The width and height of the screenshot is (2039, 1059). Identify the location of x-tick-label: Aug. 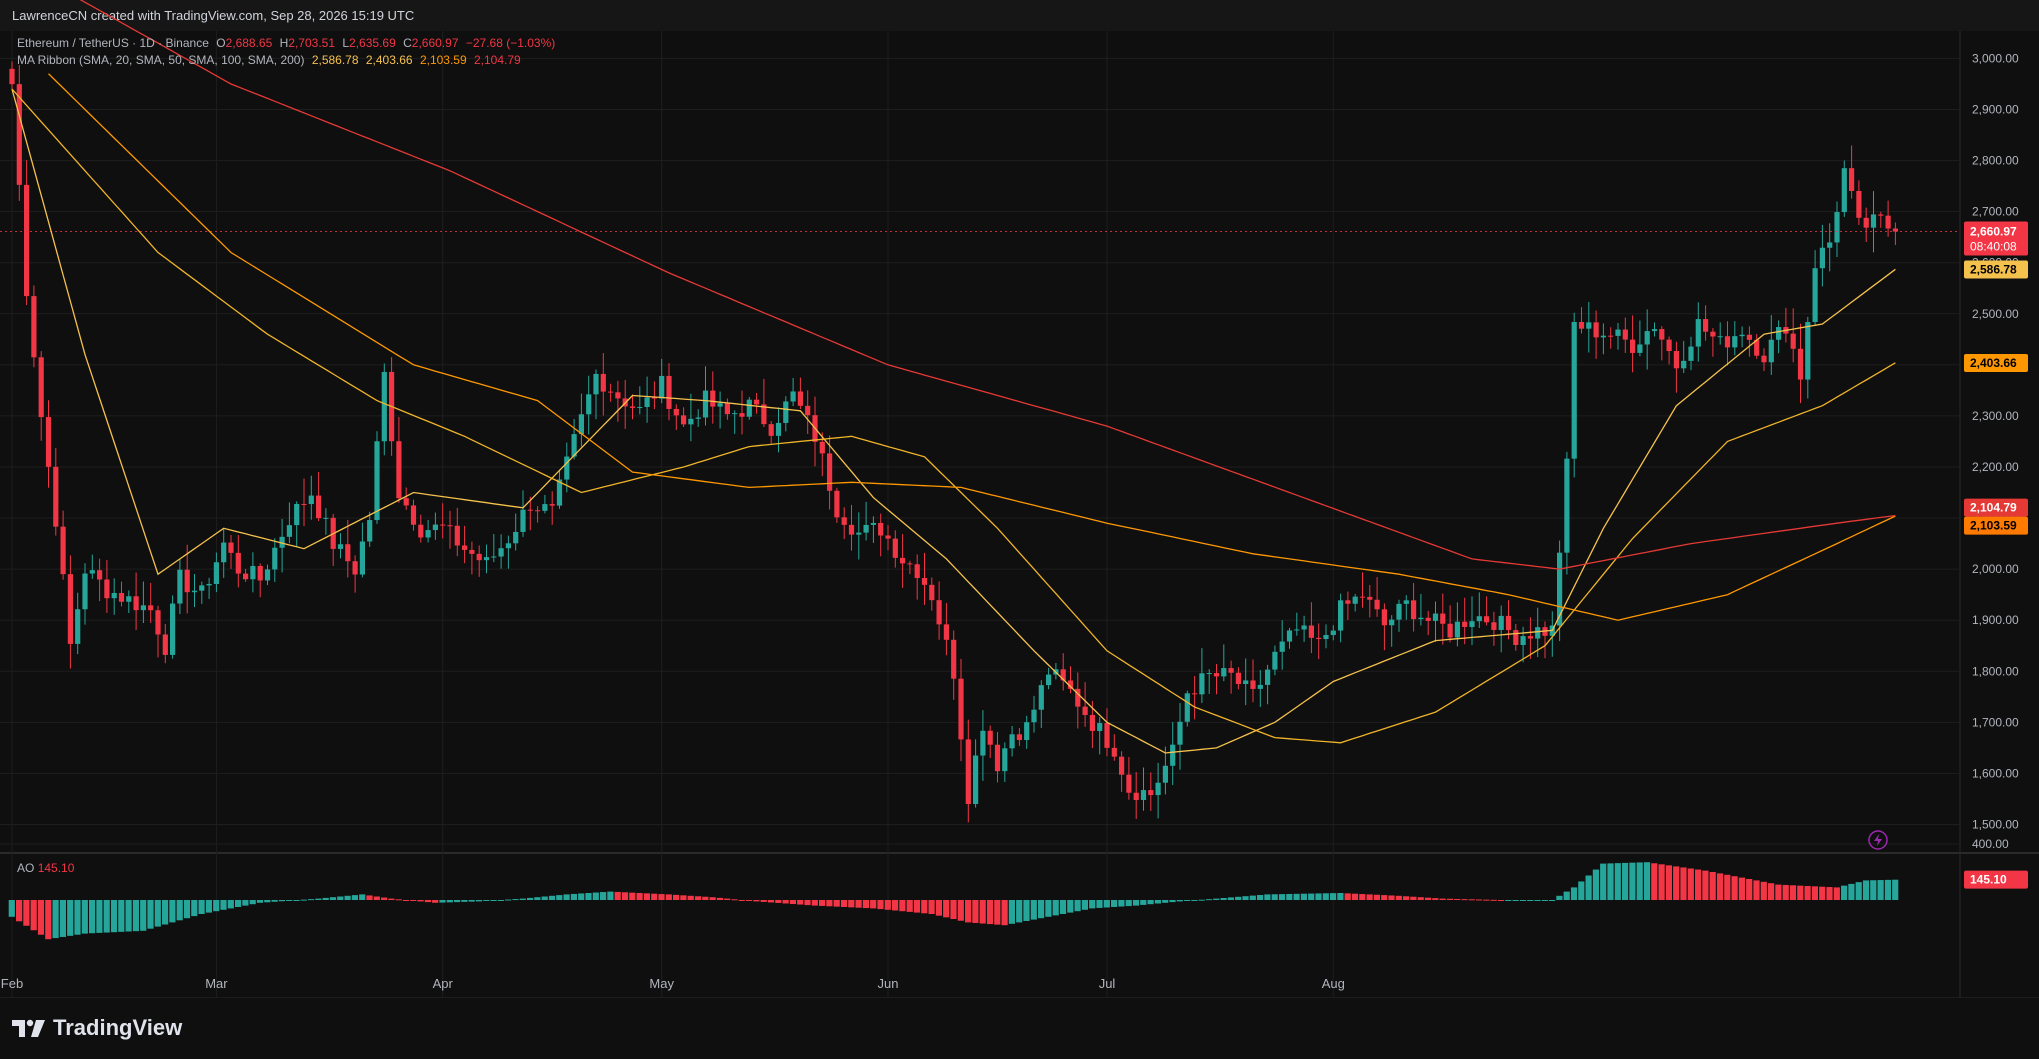
(1333, 983).